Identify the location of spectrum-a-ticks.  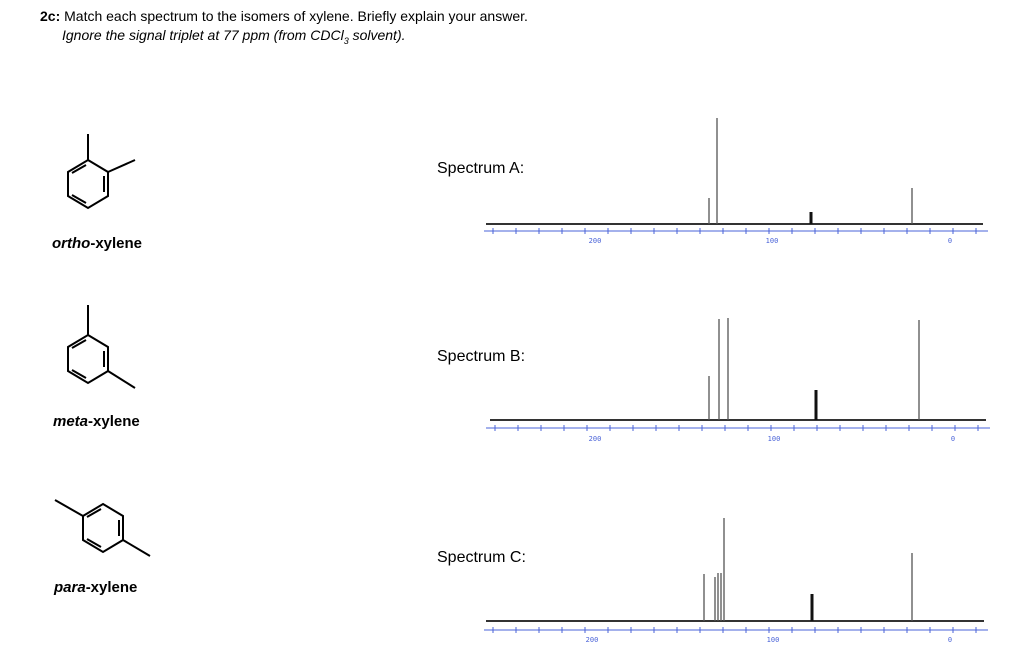
(734, 231).